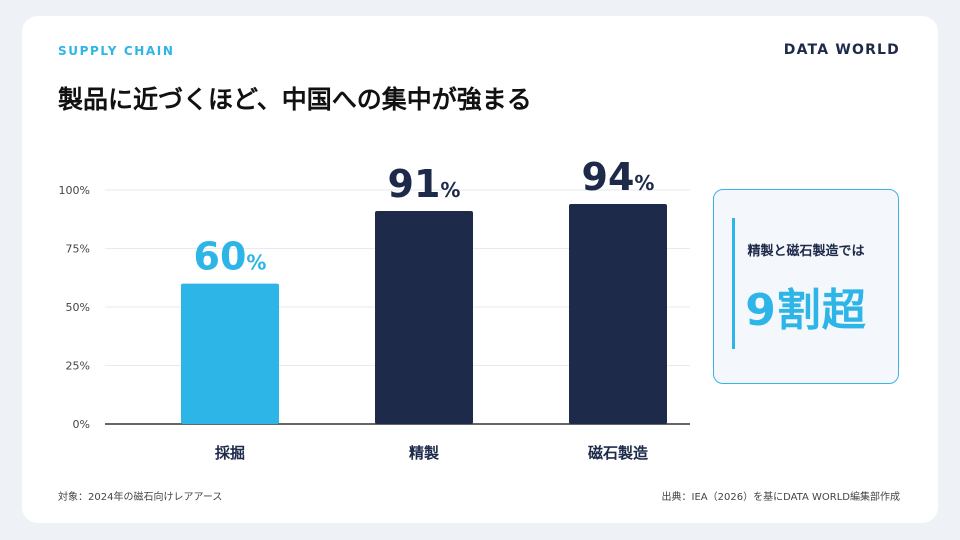 The image size is (960, 540). Describe the element at coordinates (841, 50) in the screenshot. I see `brand-logo-text: DATA WORLD` at that location.